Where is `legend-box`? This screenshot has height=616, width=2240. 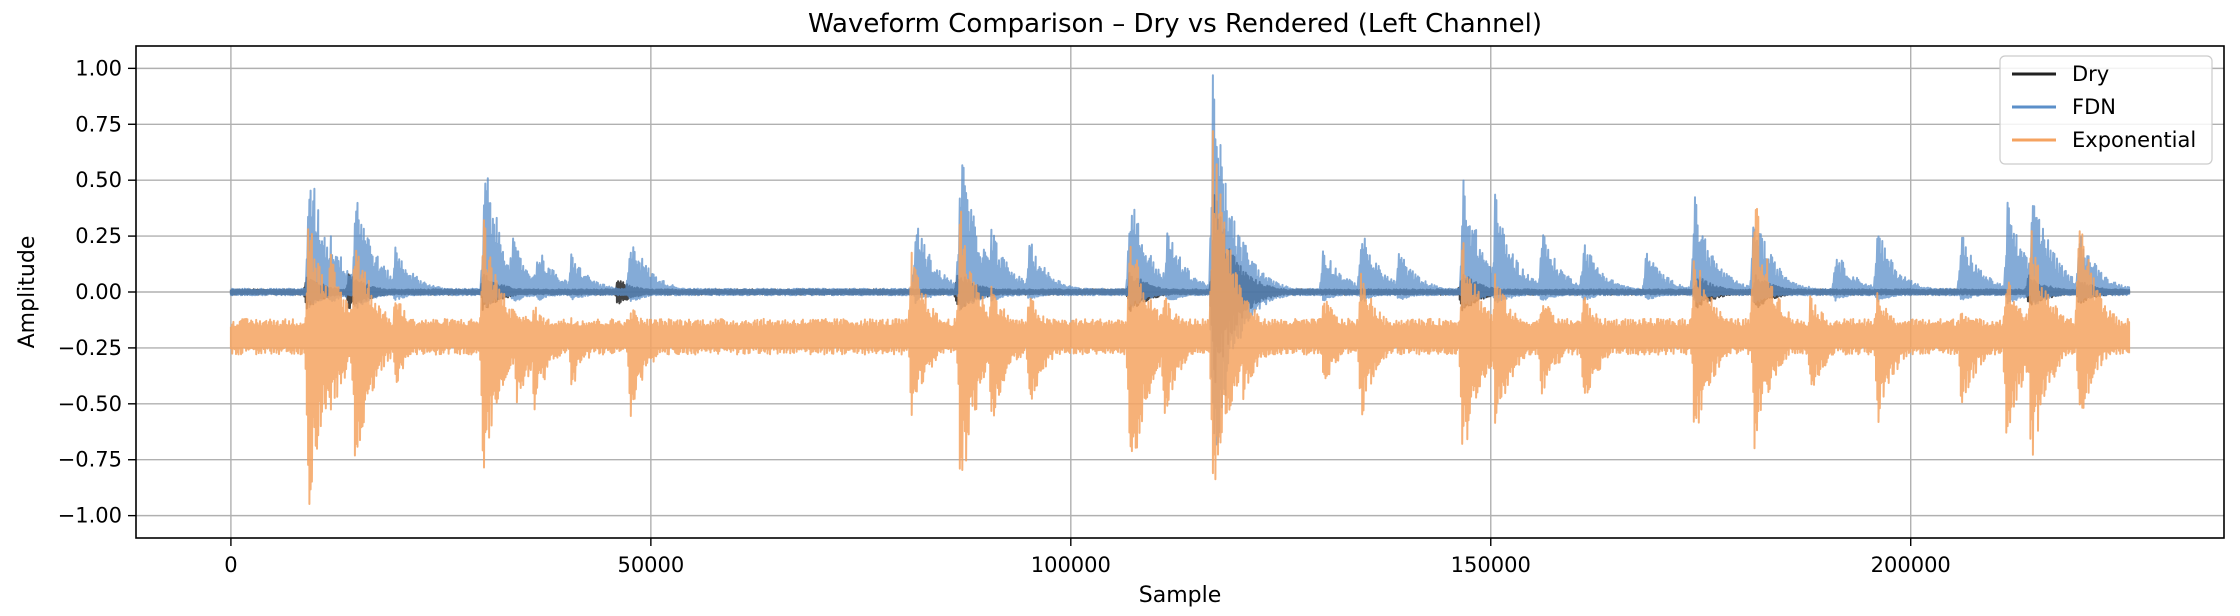
legend-box is located at coordinates (2106, 110).